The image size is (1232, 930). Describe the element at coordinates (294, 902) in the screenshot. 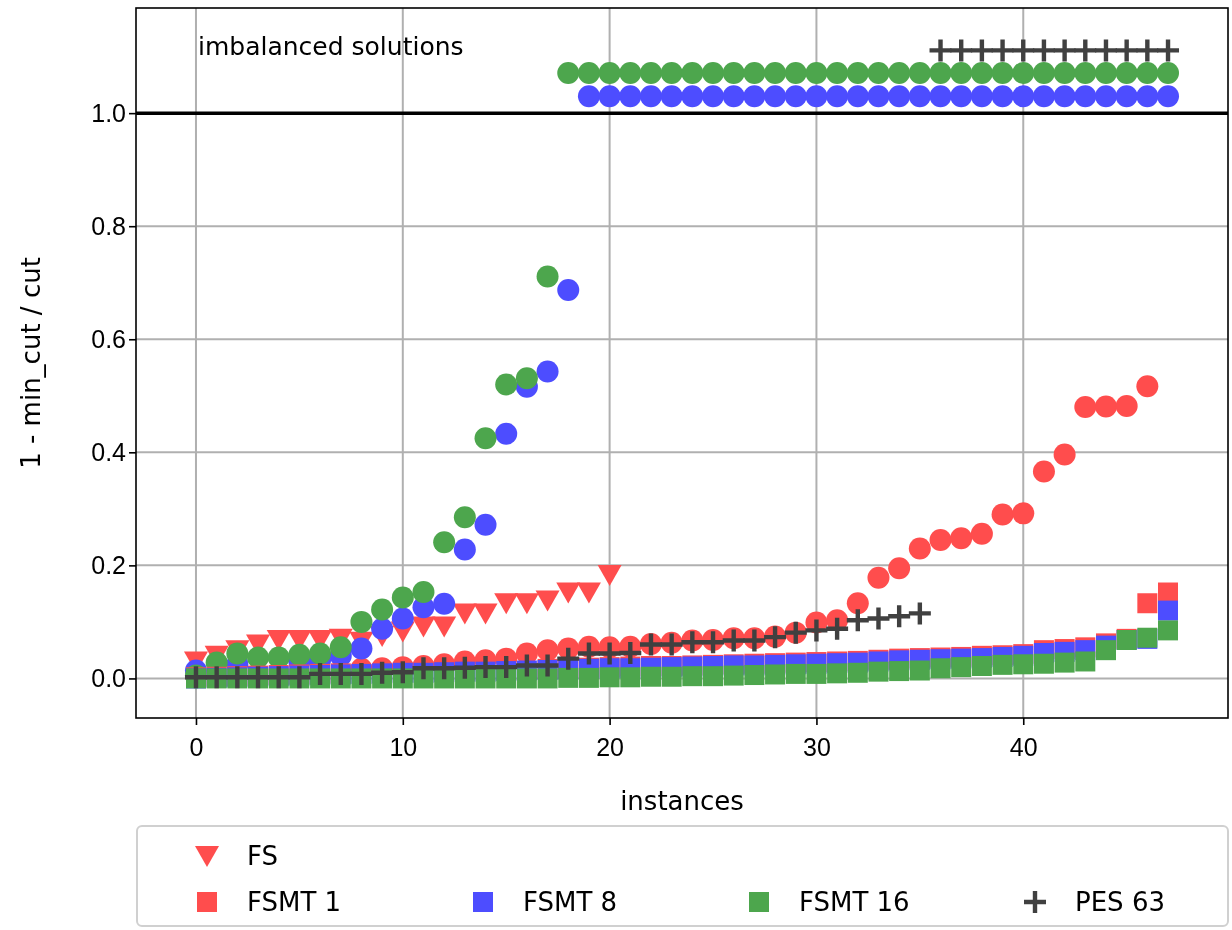

I see `legend-label: FSMT 1` at that location.